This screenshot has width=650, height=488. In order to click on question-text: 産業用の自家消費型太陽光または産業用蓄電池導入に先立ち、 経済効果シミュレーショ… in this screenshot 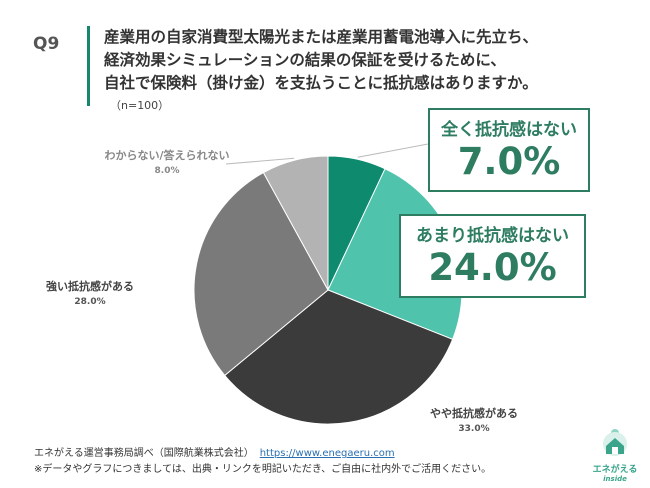, I will do `click(364, 60)`.